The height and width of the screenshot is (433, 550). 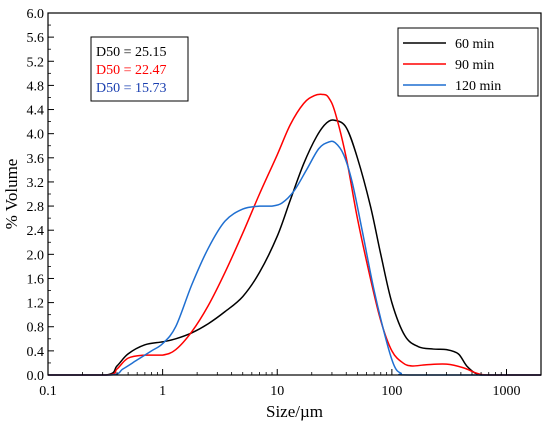 I want to click on y-tick-label: 4.8, so click(x=36, y=86).